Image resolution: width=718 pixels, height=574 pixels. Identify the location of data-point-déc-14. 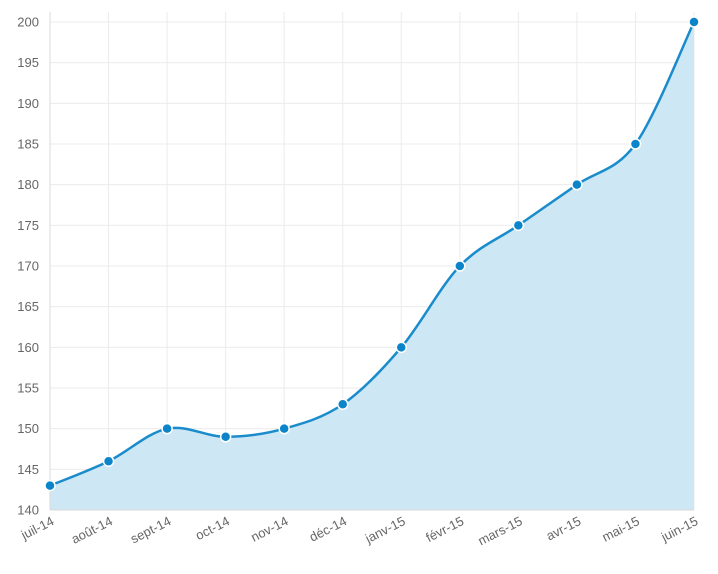
(342, 404).